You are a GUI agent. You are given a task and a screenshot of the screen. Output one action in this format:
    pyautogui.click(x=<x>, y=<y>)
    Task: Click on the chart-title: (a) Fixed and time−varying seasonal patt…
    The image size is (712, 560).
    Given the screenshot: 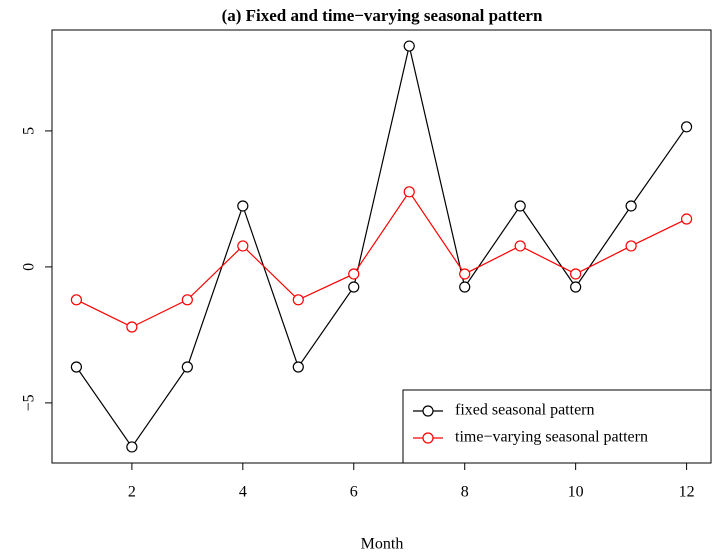 What is the action you would take?
    pyautogui.click(x=382, y=15)
    